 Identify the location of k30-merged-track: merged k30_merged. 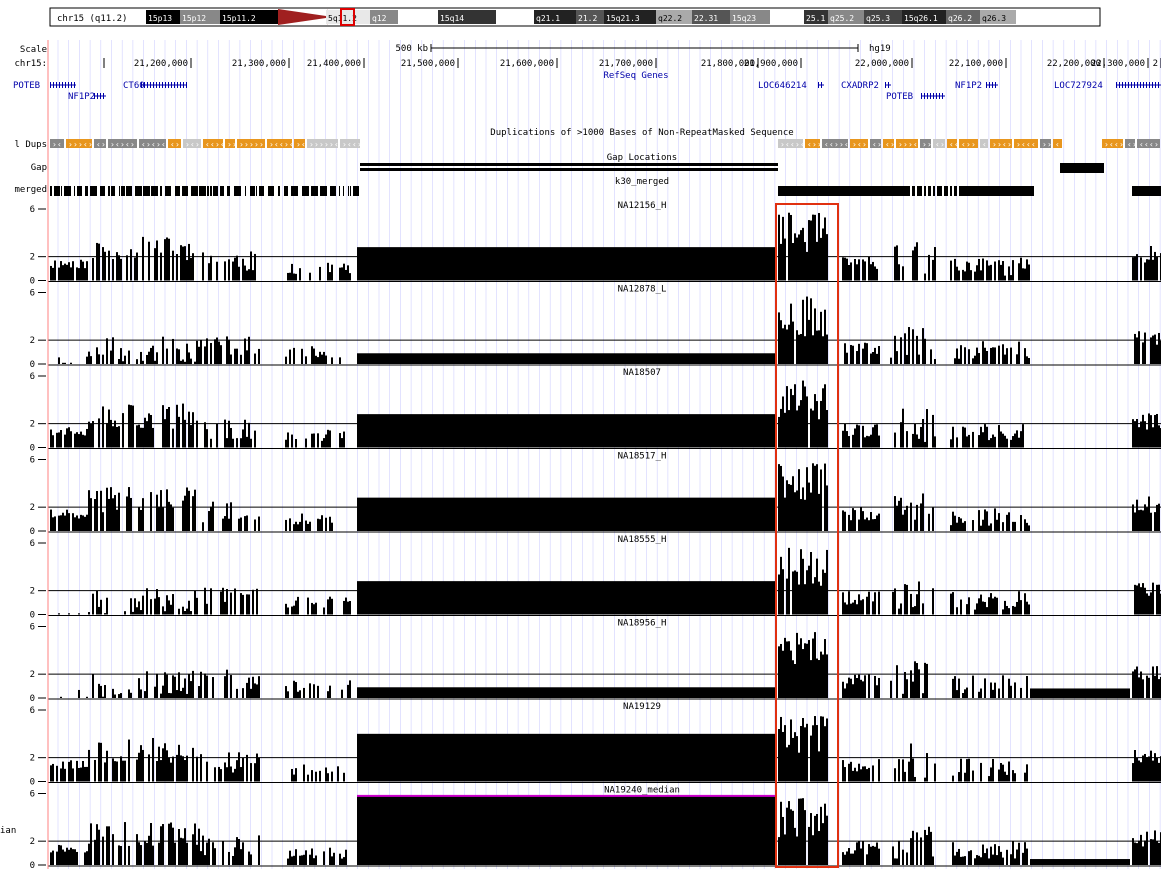
(587, 186).